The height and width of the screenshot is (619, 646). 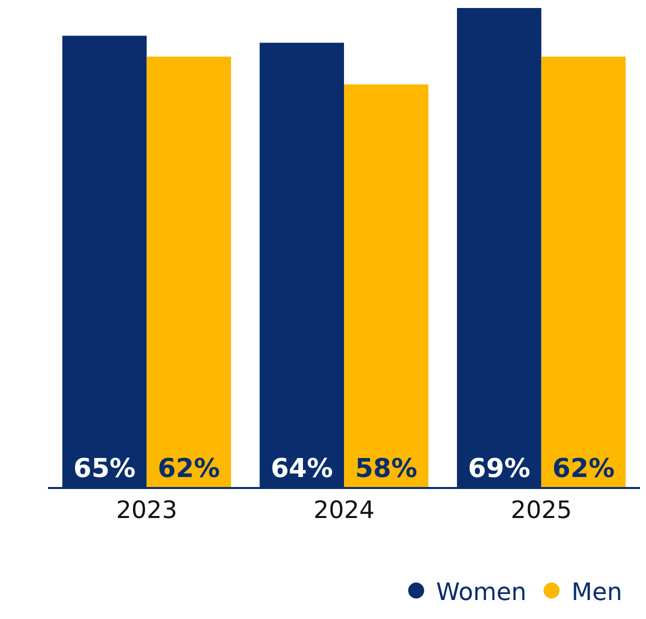 What do you see at coordinates (541, 510) in the screenshot?
I see `x-tick-label: 2025` at bounding box center [541, 510].